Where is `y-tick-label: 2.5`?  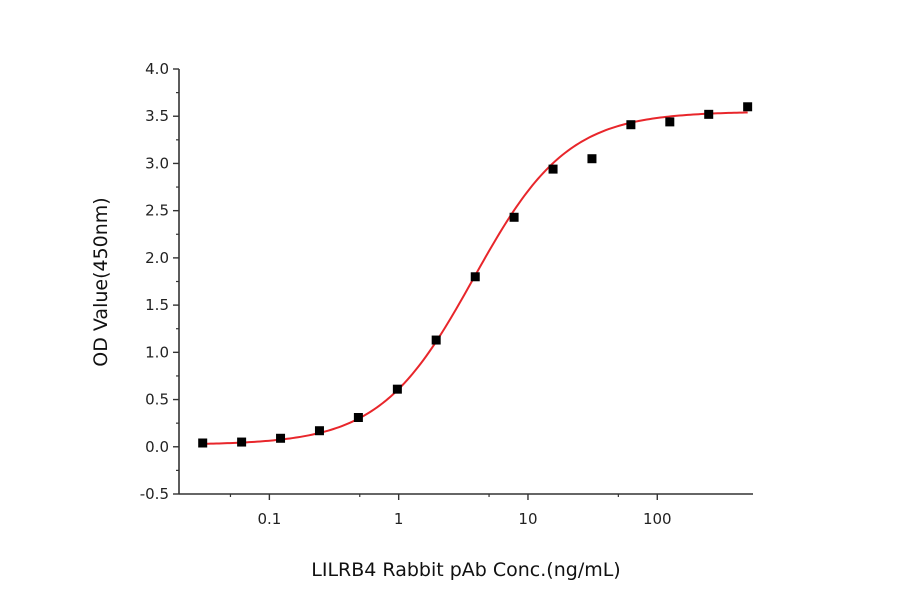
y-tick-label: 2.5 is located at coordinates (157, 211).